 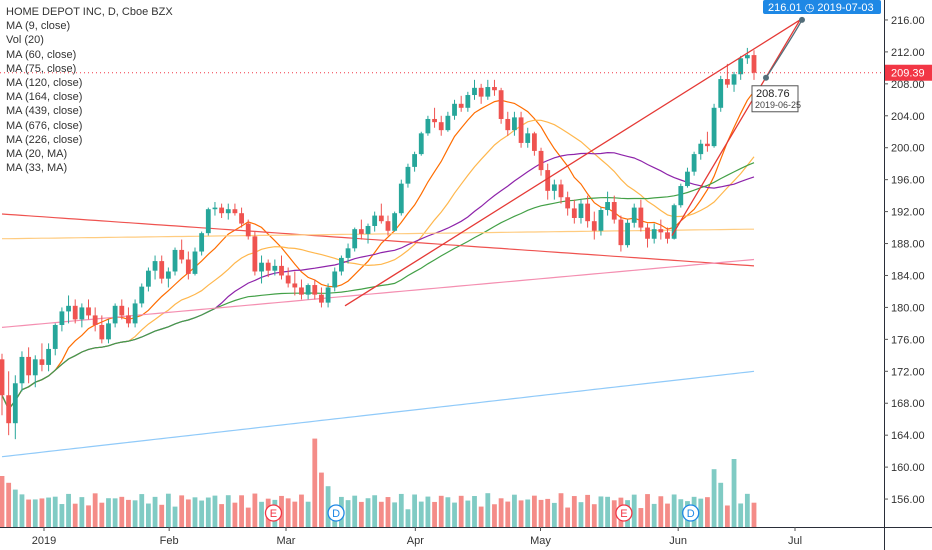 What do you see at coordinates (41, 68) in the screenshot?
I see `indicator-3: MA (75, close)` at bounding box center [41, 68].